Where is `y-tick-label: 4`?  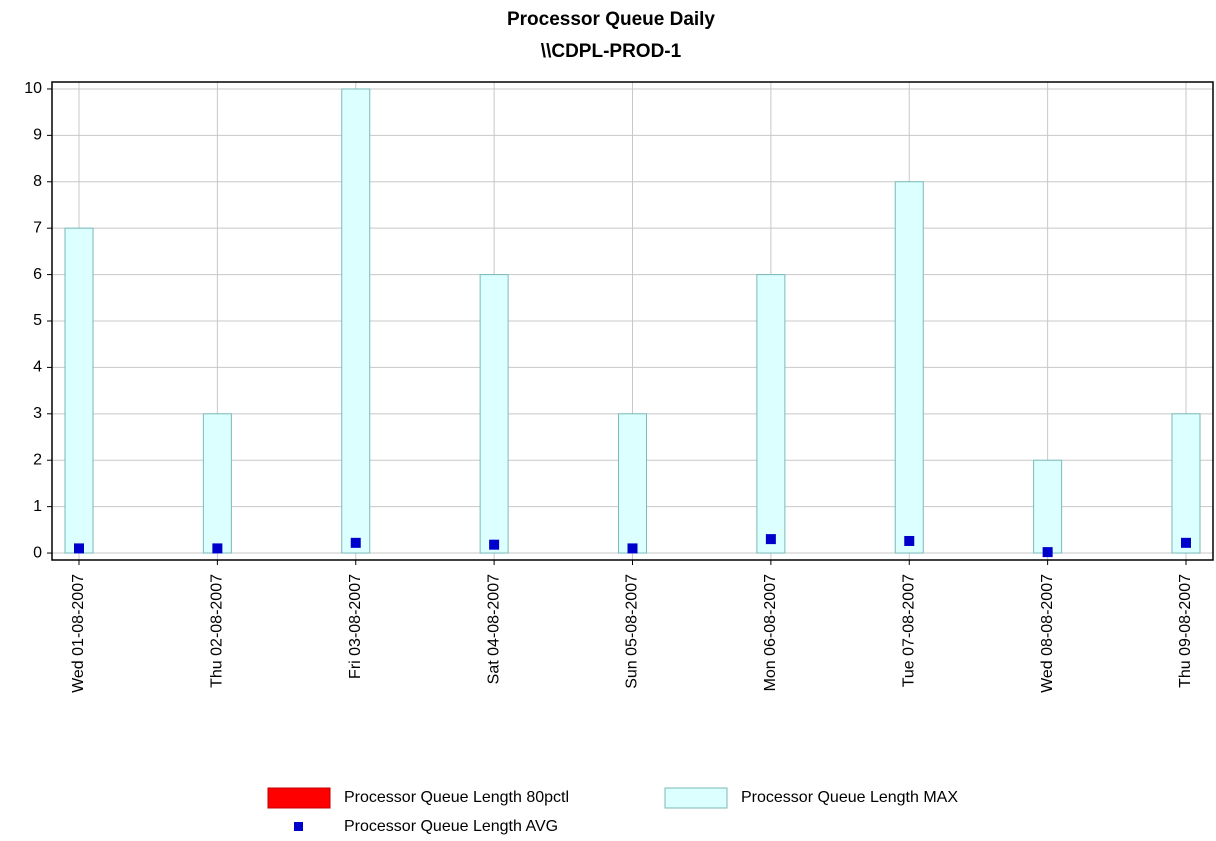
y-tick-label: 4 is located at coordinates (37, 367).